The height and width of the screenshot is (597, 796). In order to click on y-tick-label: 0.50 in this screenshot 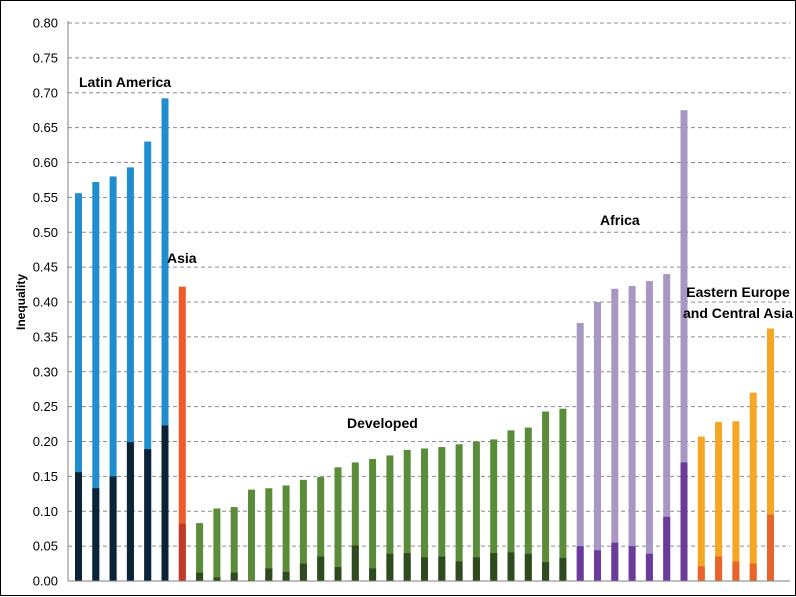, I will do `click(45, 232)`.